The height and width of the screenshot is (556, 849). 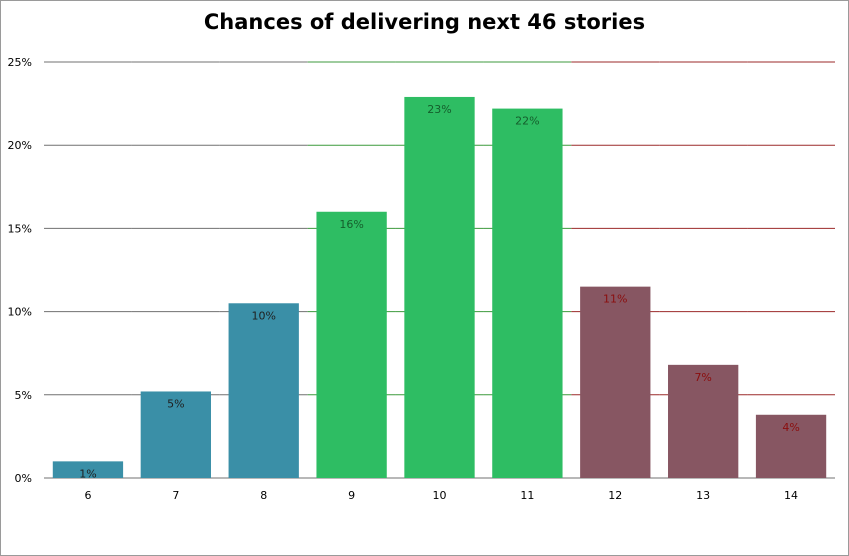 What do you see at coordinates (175, 495) in the screenshot?
I see `x-tick-label-7: 7` at bounding box center [175, 495].